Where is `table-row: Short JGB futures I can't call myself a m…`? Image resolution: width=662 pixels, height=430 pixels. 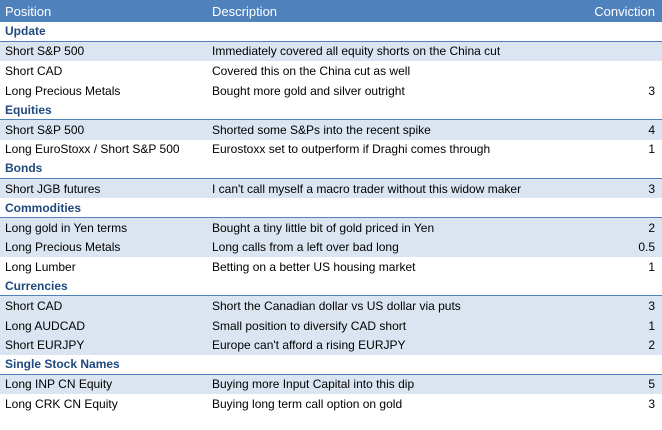 table-row: Short JGB futures I can't call myself a m… is located at coordinates (331, 188).